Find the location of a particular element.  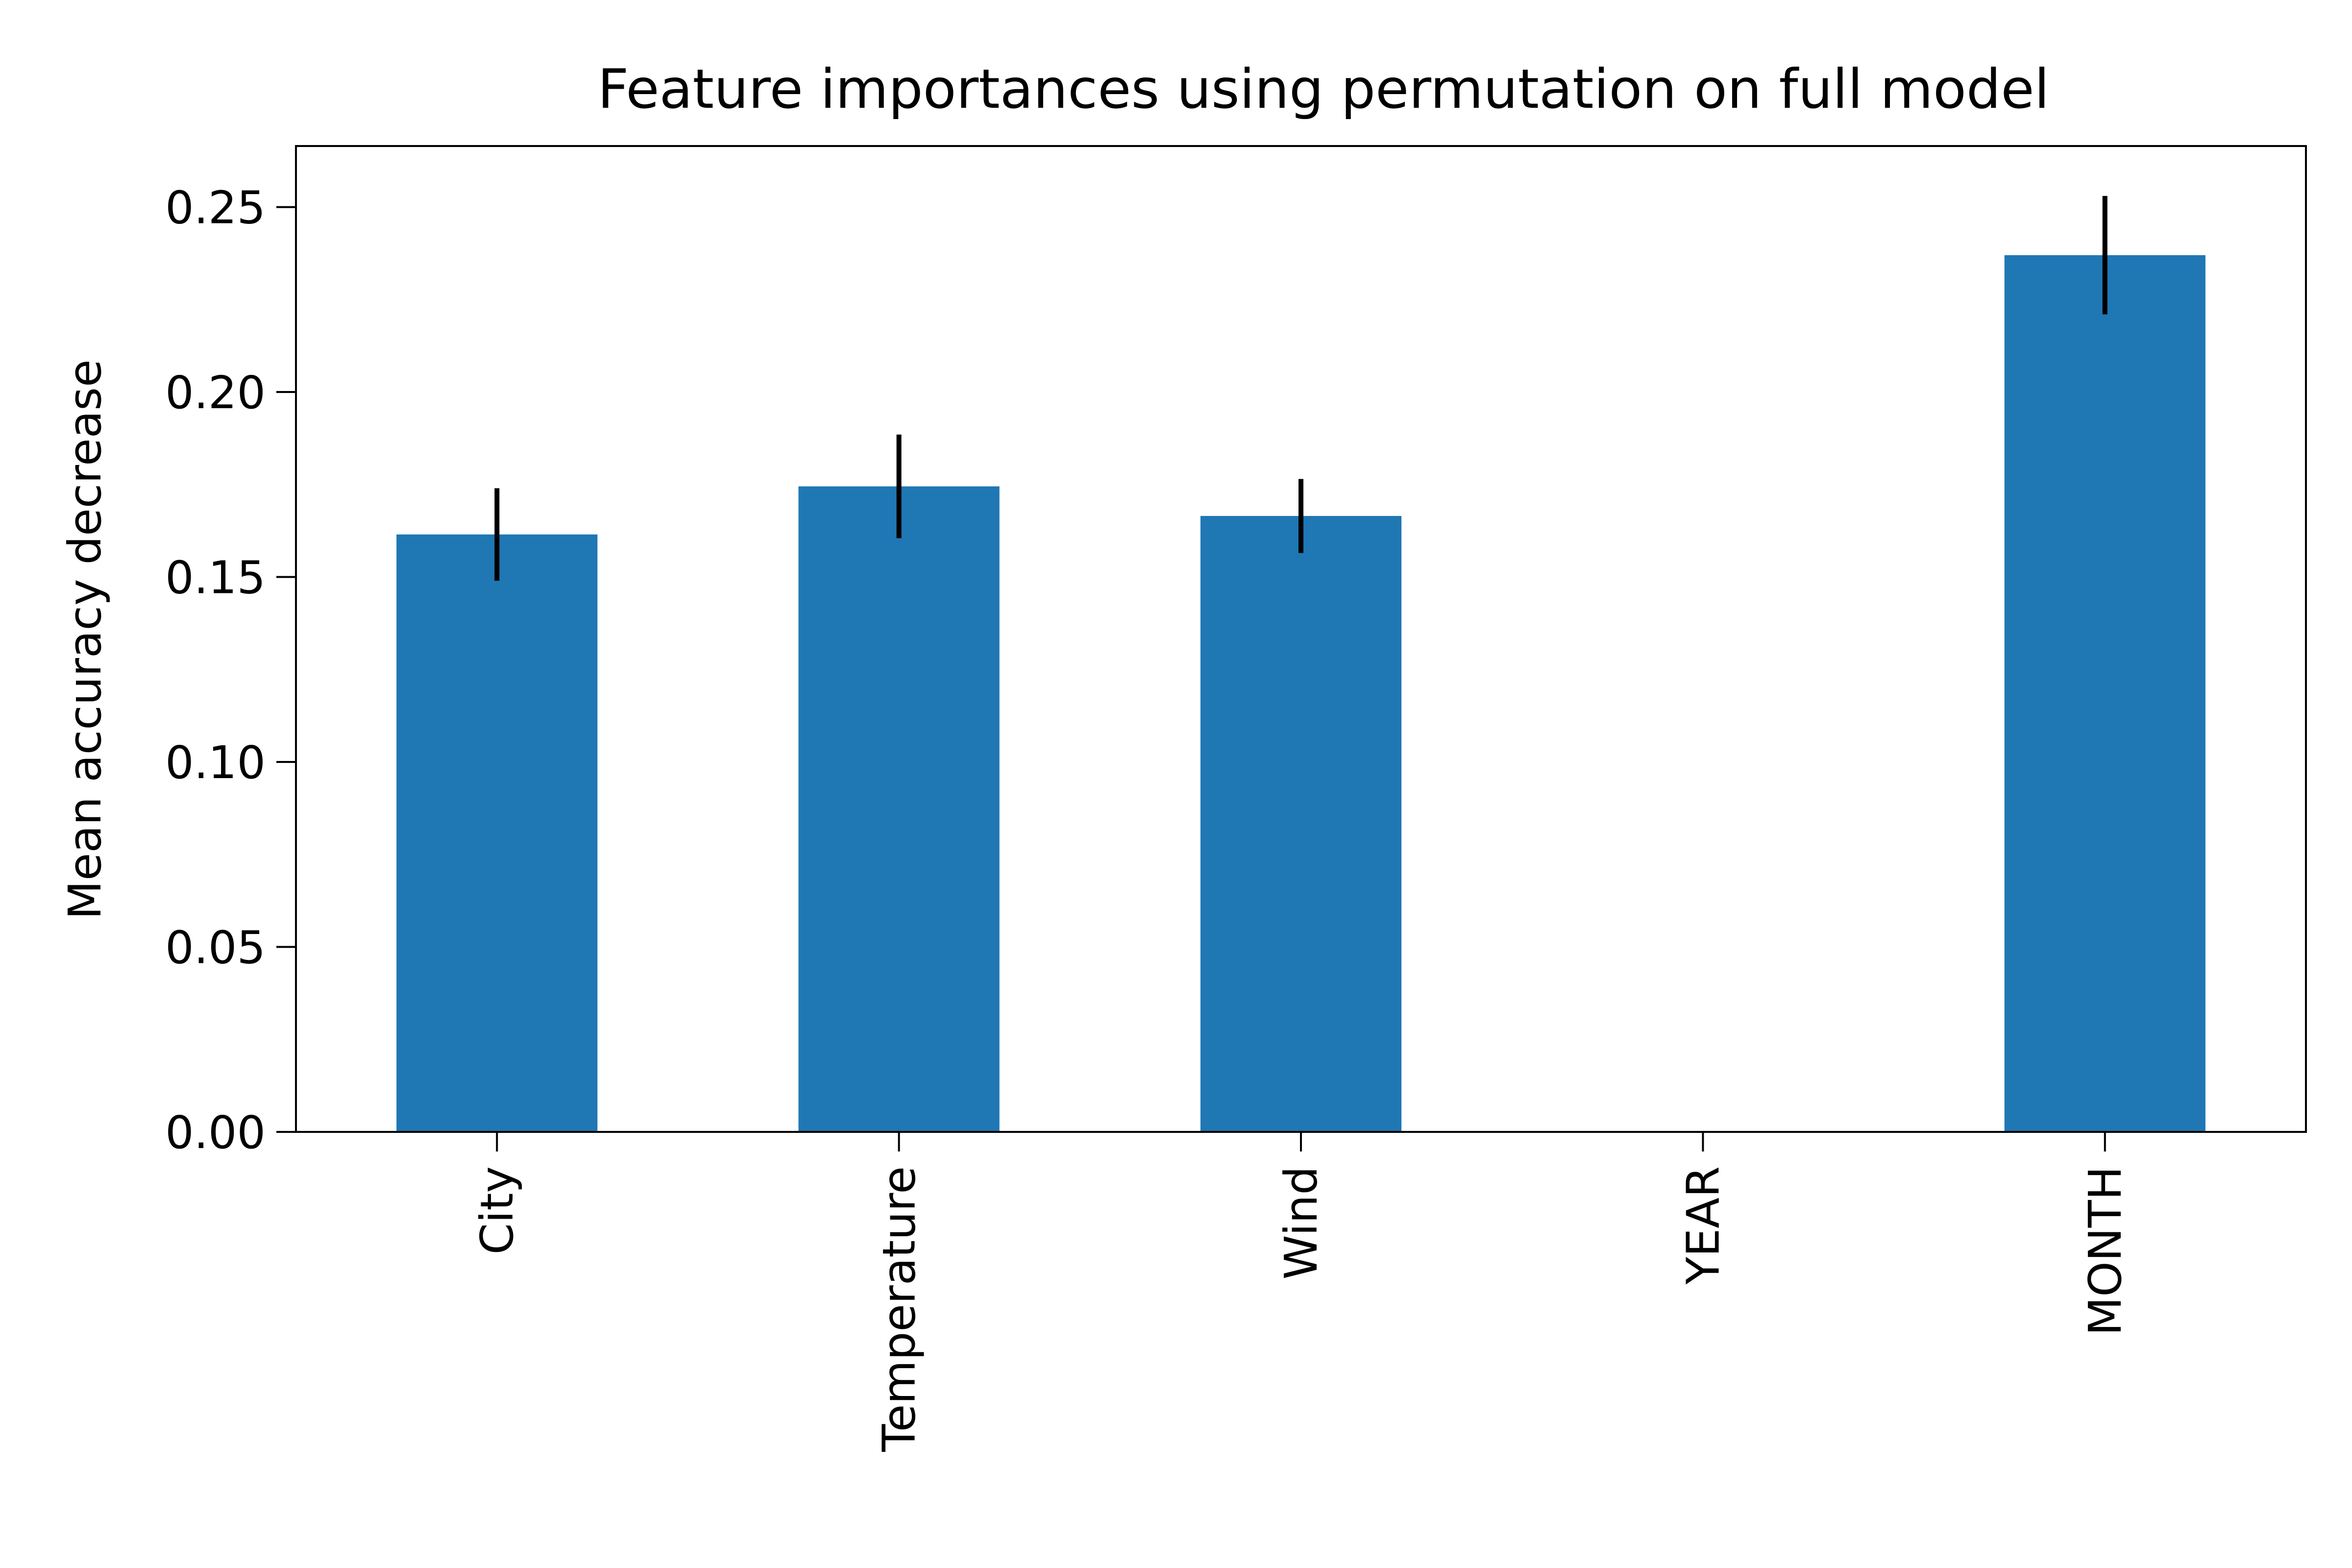

x-tick-label-wind: Wind is located at coordinates (1301, 1222).